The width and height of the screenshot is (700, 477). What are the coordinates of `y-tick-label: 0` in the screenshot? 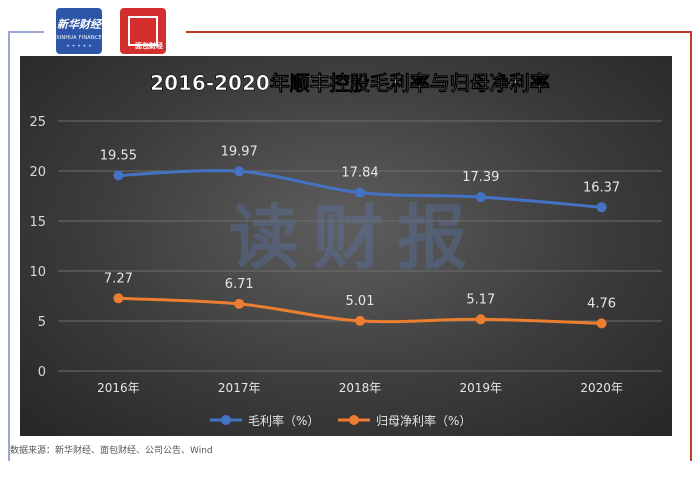 It's located at (42, 372).